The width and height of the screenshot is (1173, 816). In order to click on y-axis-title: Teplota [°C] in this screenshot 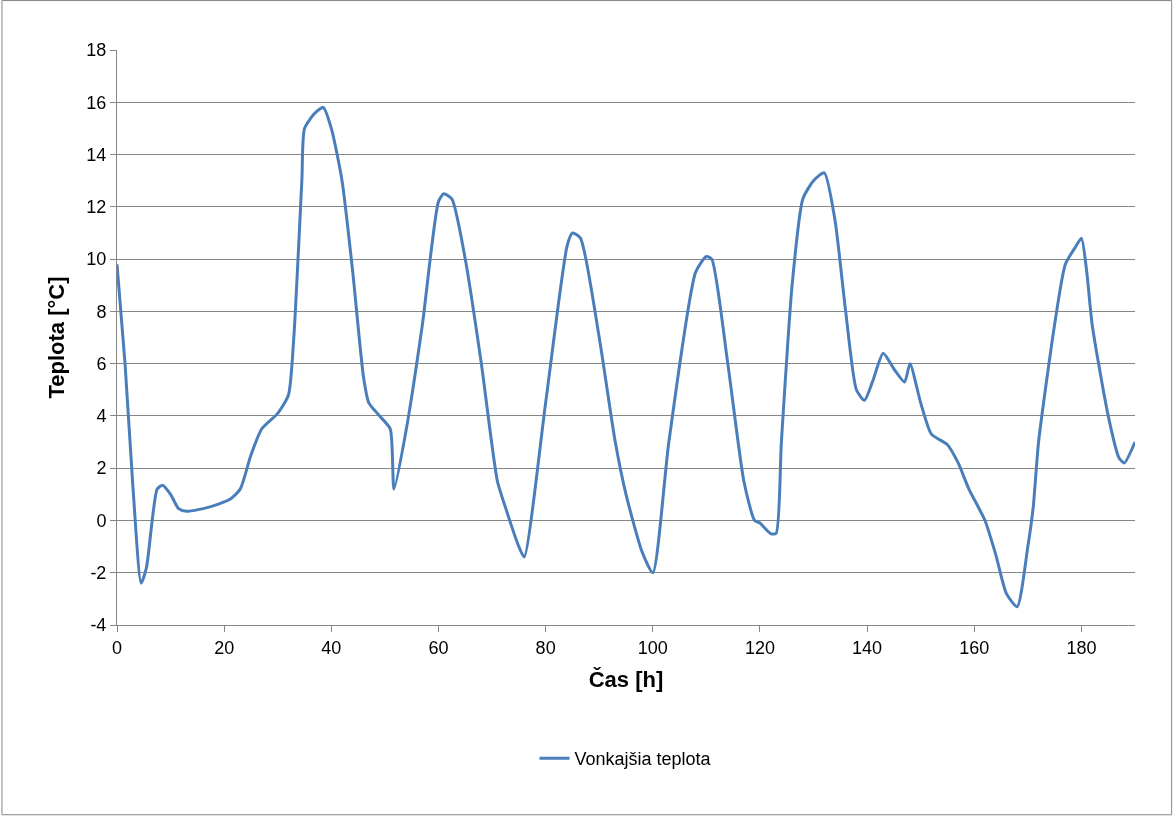, I will do `click(57, 337)`.